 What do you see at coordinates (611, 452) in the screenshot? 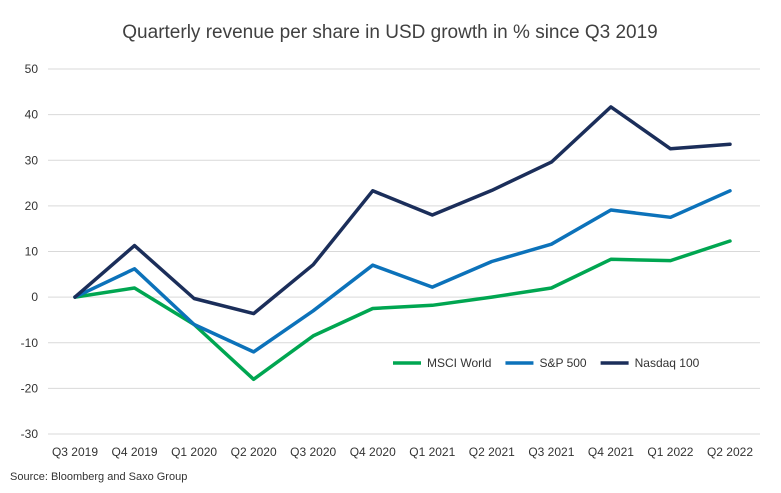
I see `x-tick-label: Q4 2021` at bounding box center [611, 452].